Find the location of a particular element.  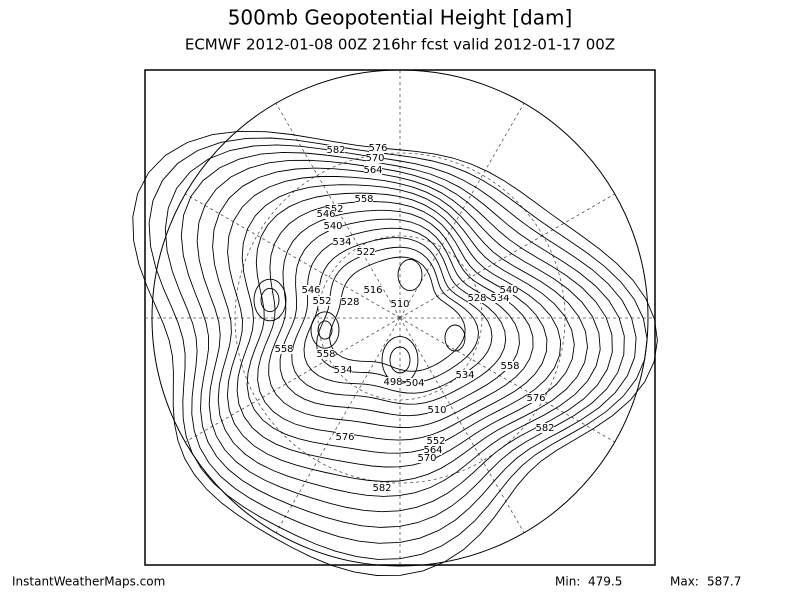

min-label: Min: is located at coordinates (567, 582).